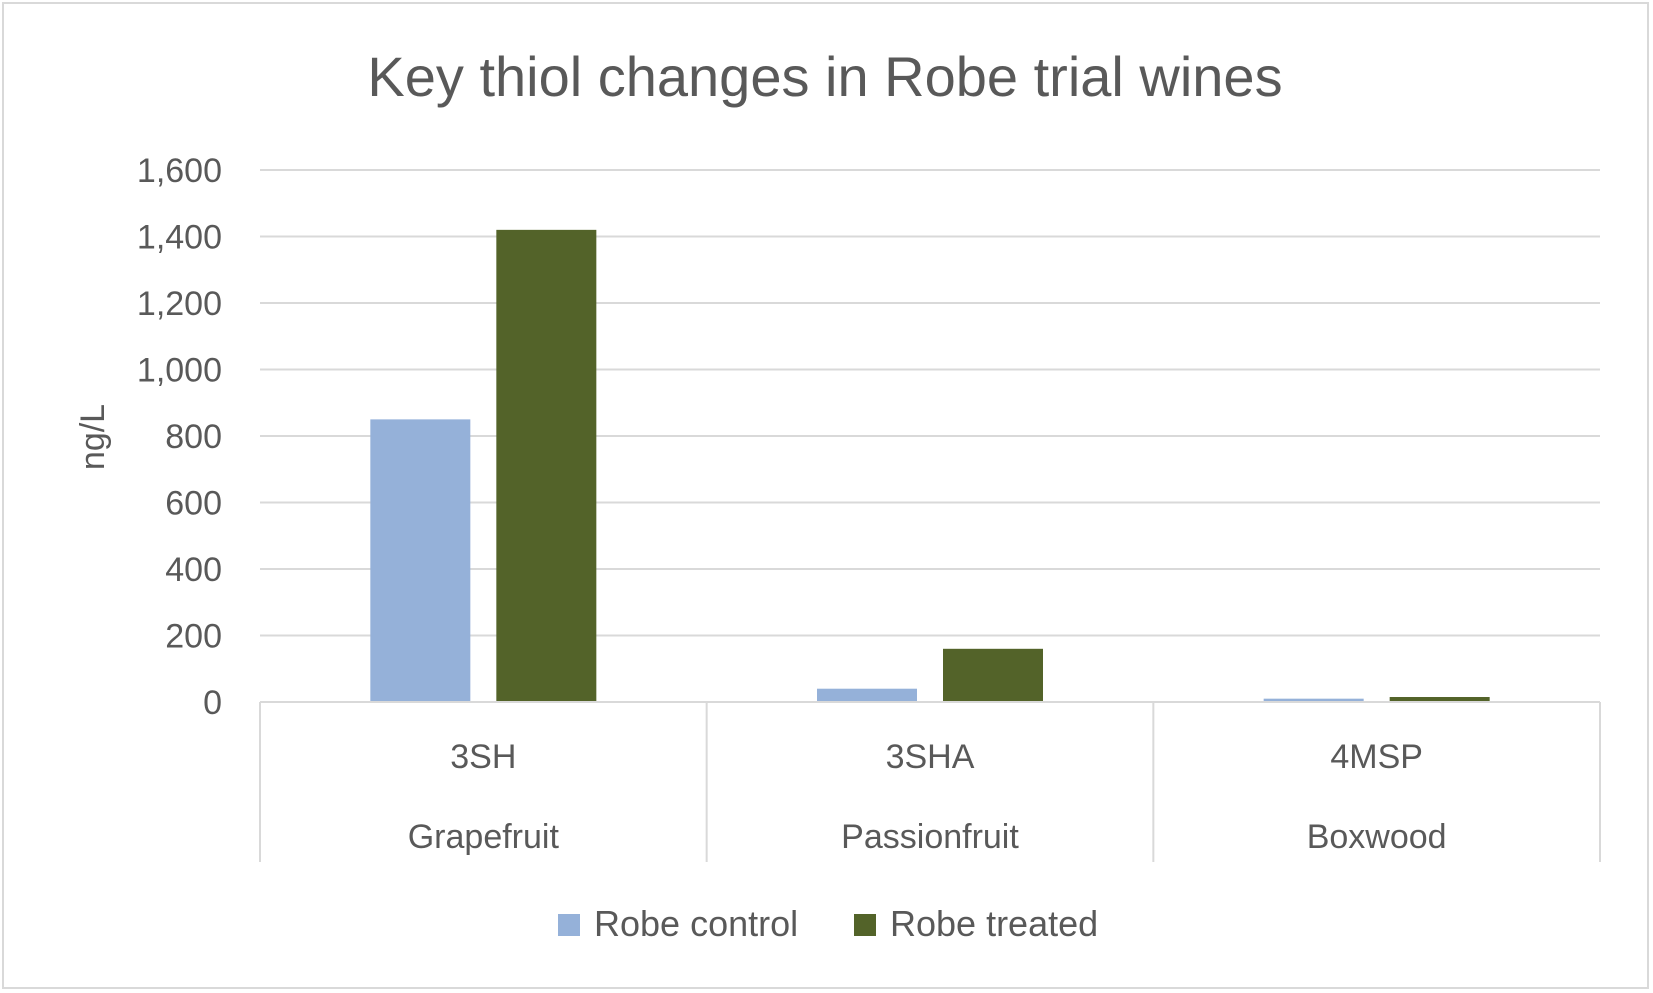 Image resolution: width=1653 pixels, height=993 pixels. I want to click on y-axis-label: ng/L, so click(93, 437).